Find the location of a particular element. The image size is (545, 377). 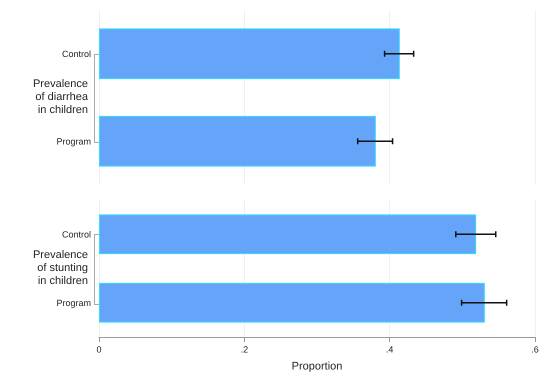

y-axis-title: Prevalence of stunting in children is located at coordinates (60, 268).